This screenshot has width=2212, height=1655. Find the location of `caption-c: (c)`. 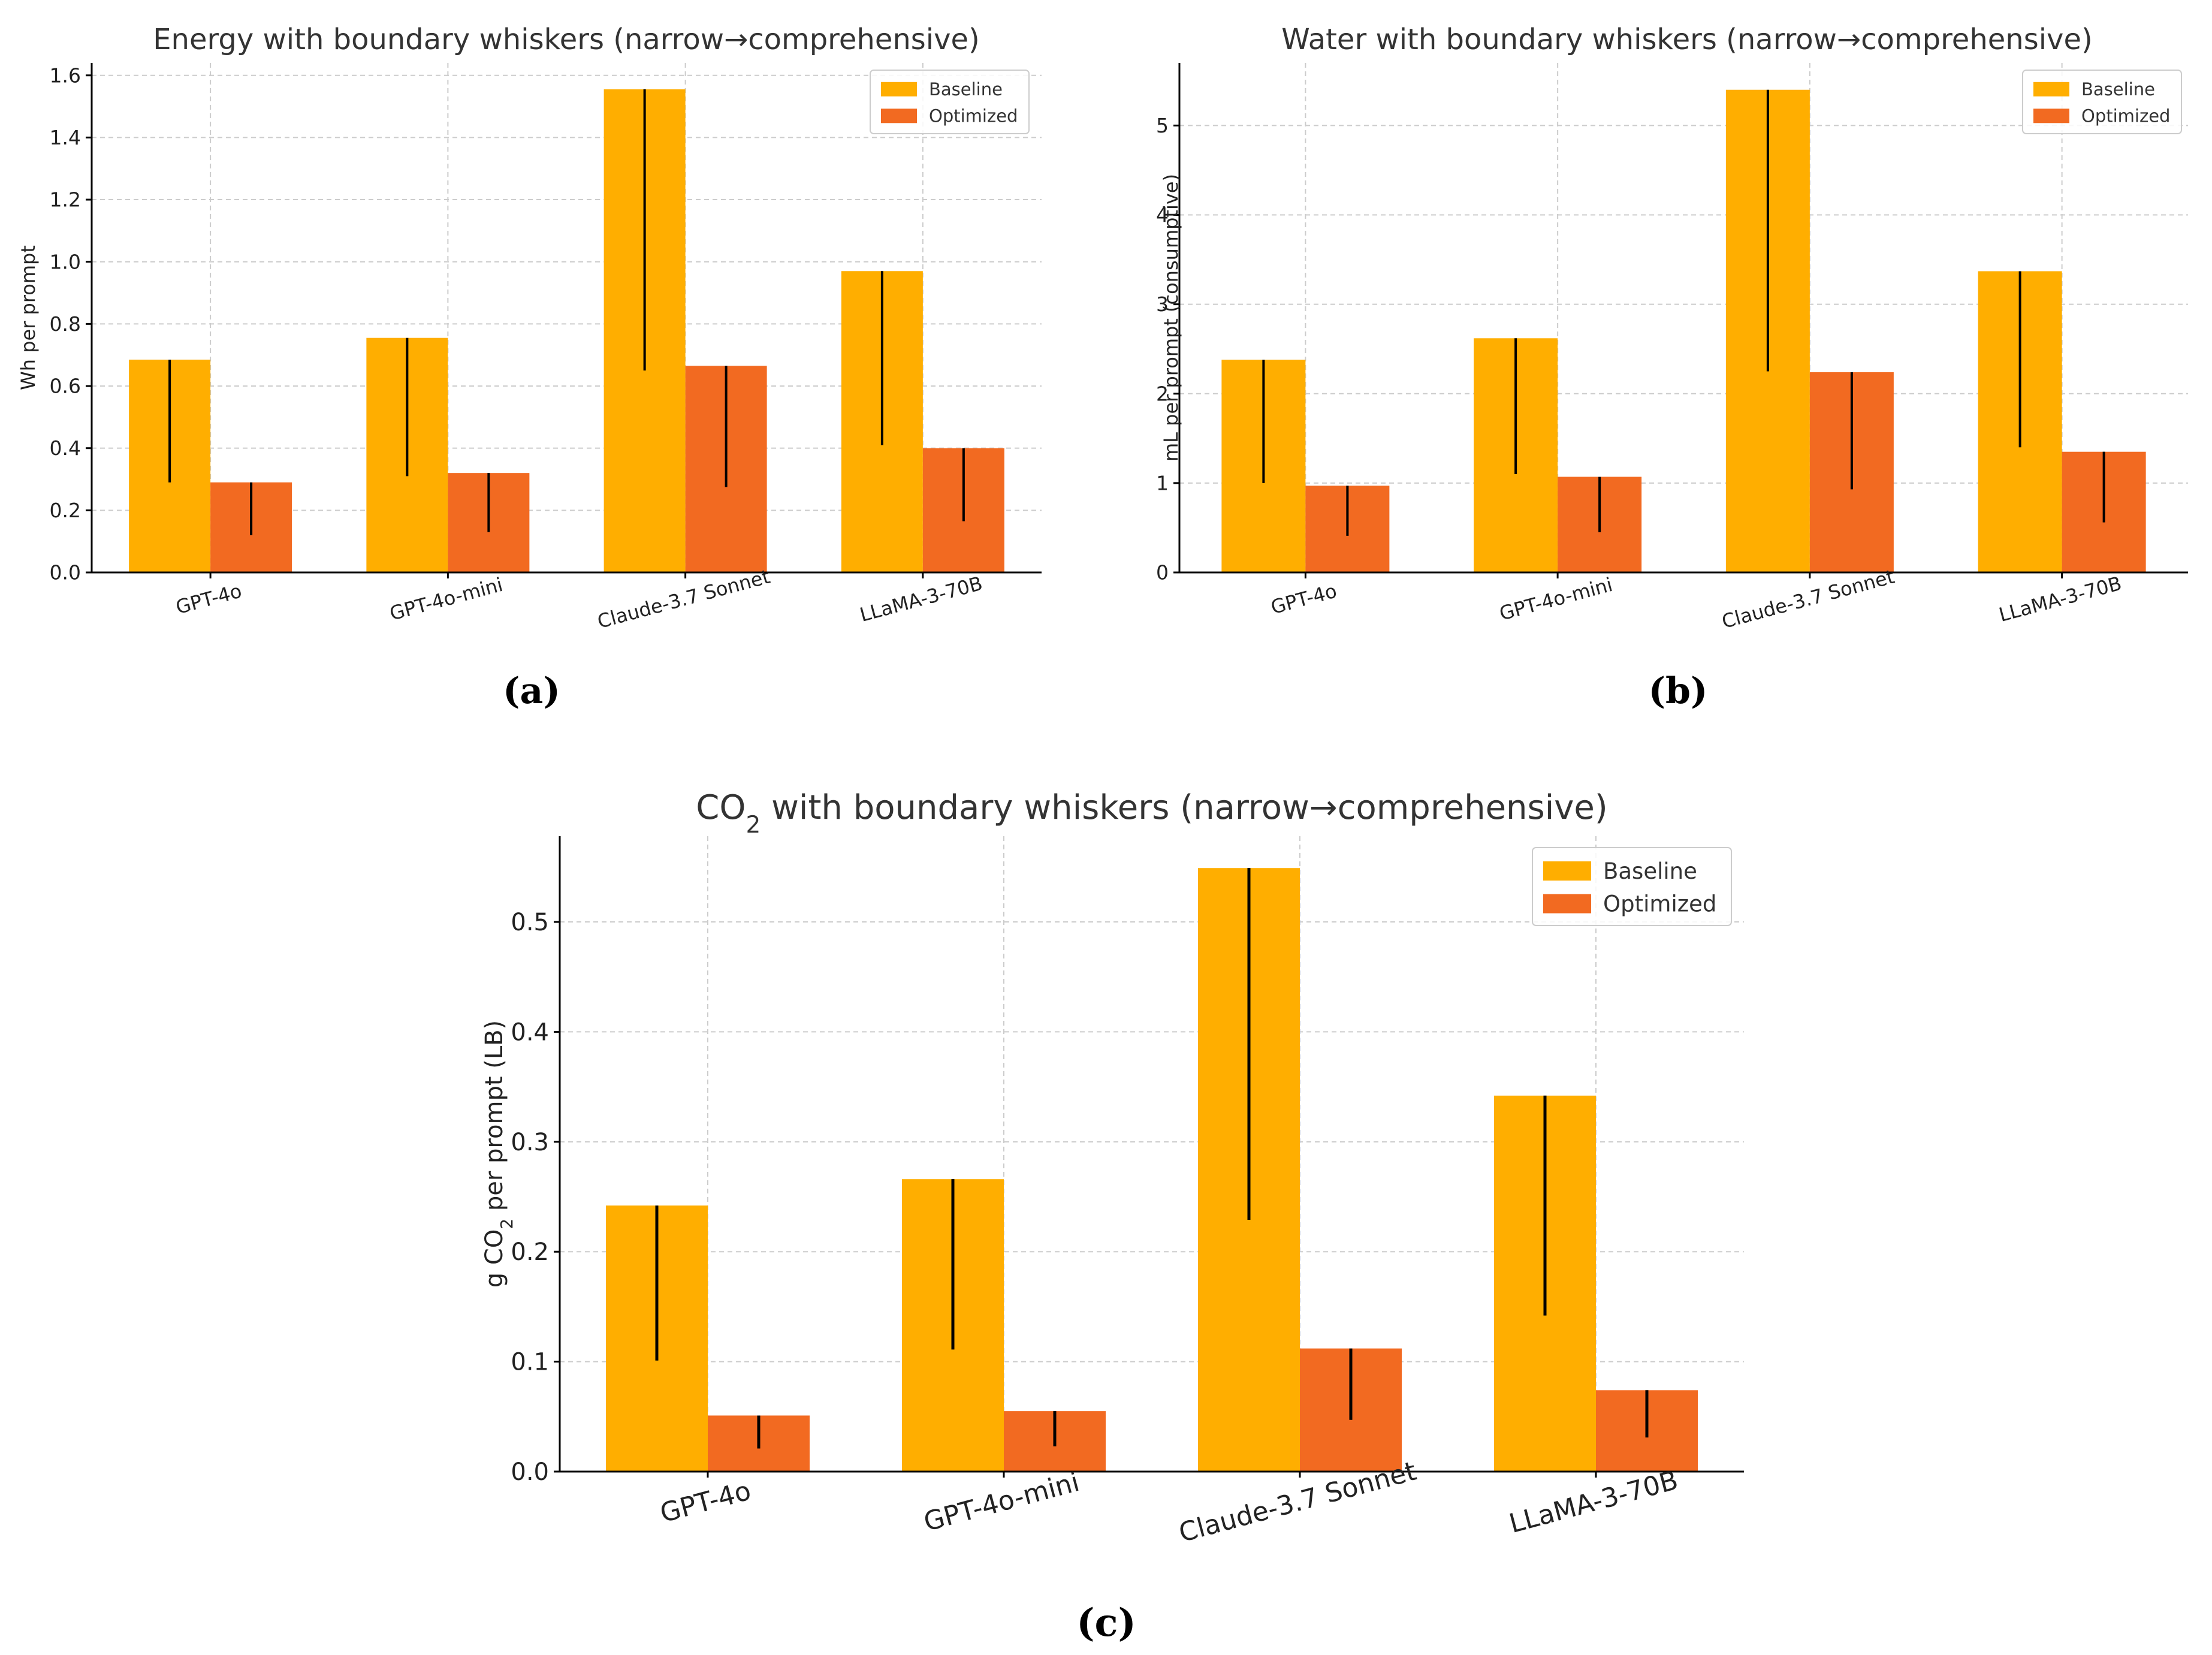

caption-c: (c) is located at coordinates (1106, 1622).